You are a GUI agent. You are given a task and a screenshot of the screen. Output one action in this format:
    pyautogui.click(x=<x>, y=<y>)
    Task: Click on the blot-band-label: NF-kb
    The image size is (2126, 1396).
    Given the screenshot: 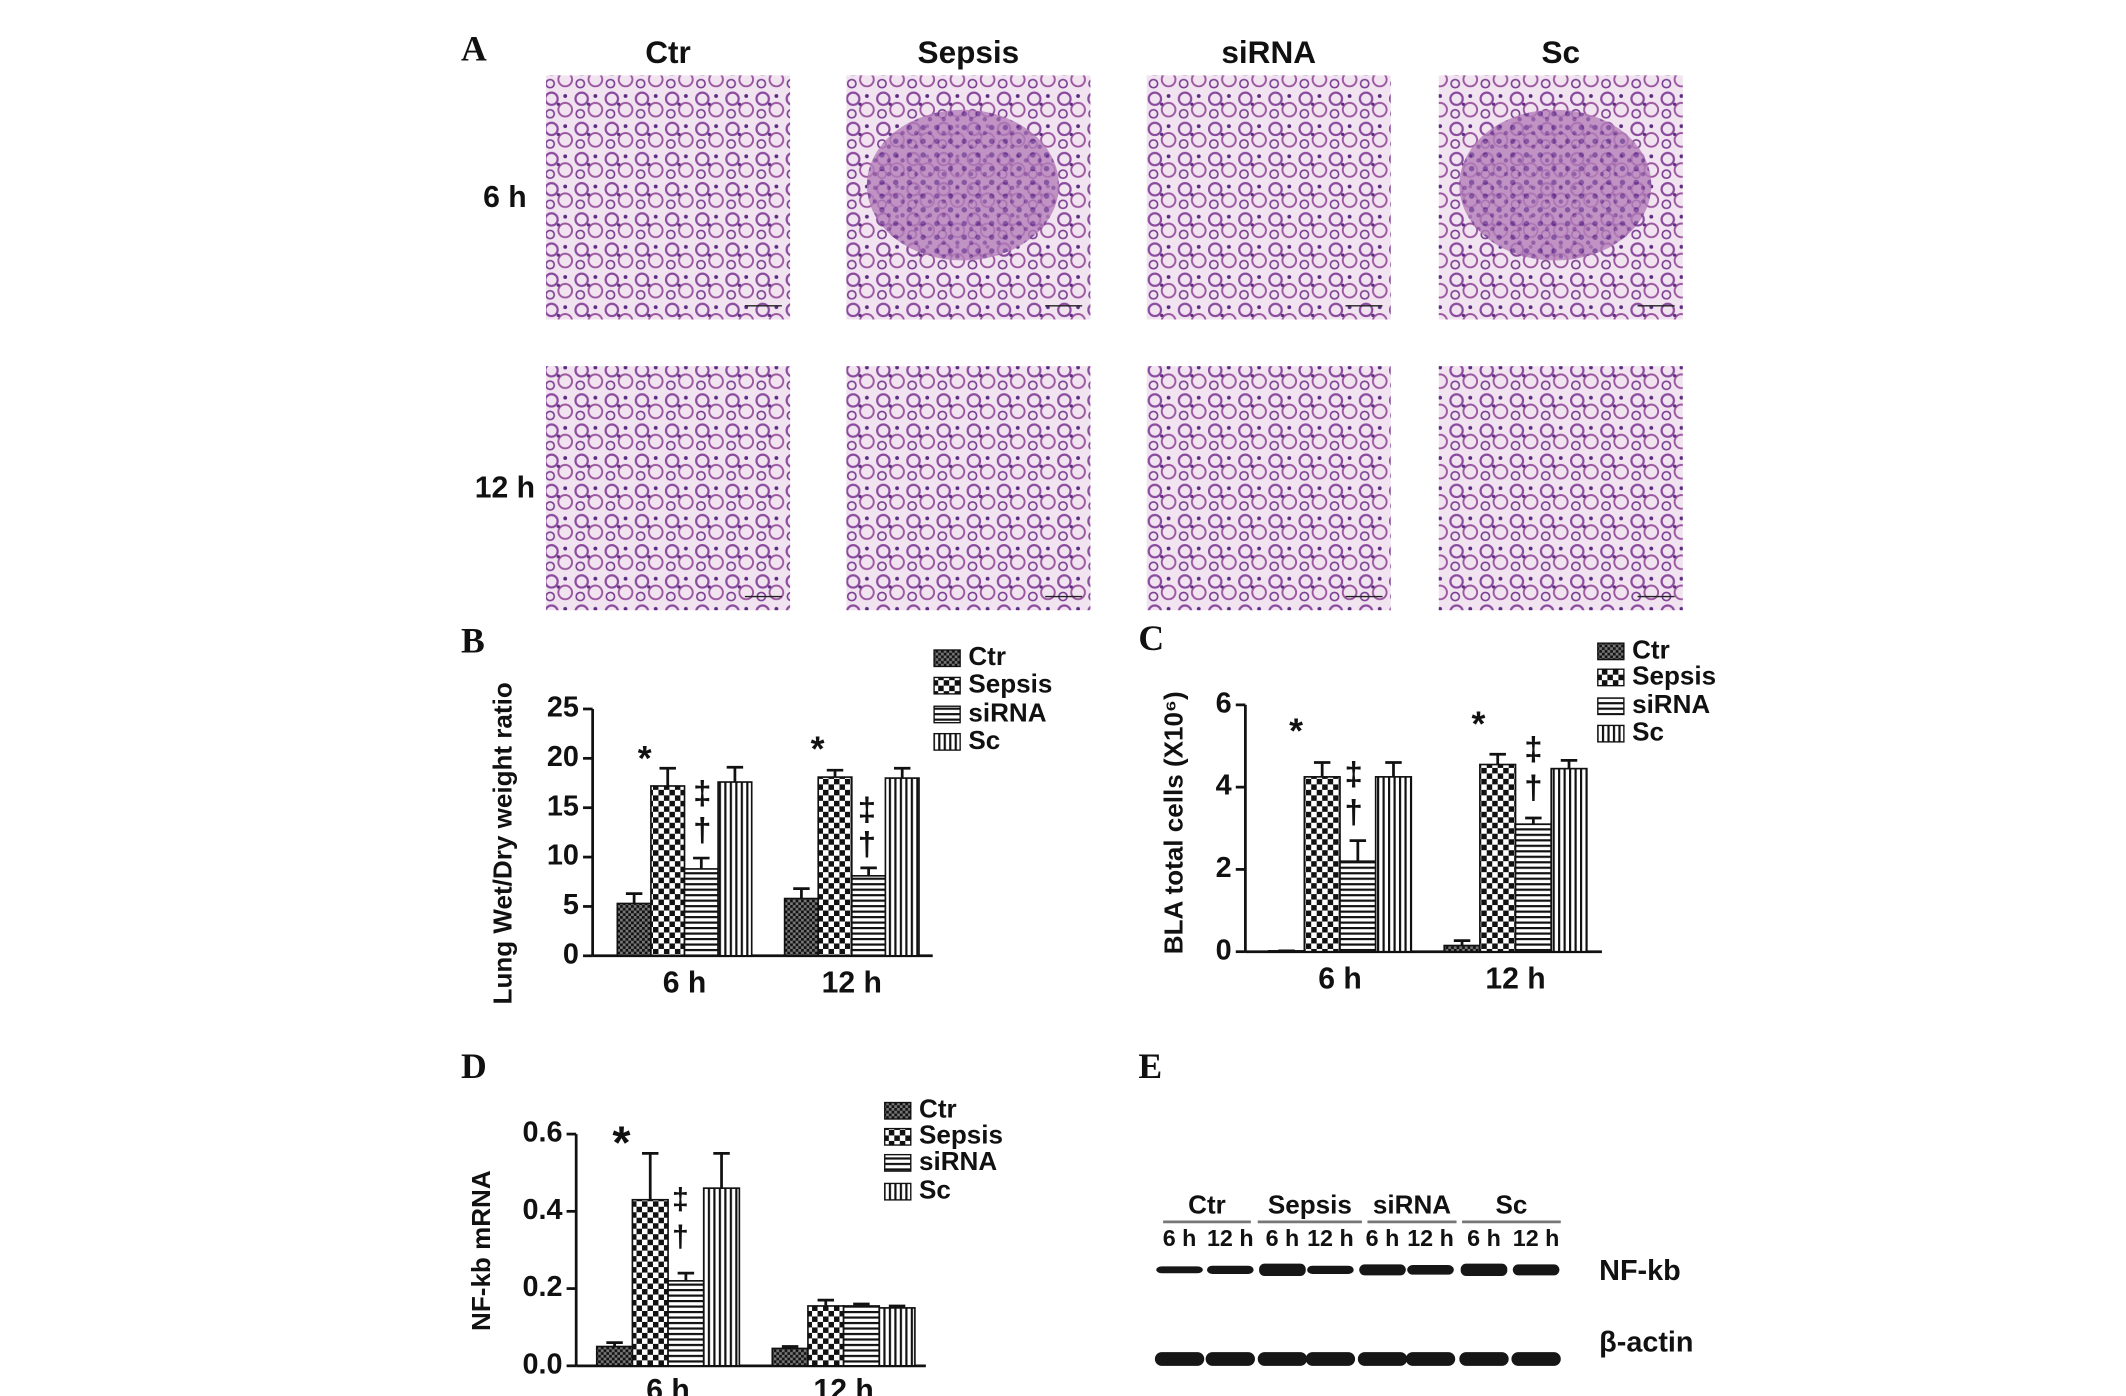 What is the action you would take?
    pyautogui.click(x=1640, y=1271)
    